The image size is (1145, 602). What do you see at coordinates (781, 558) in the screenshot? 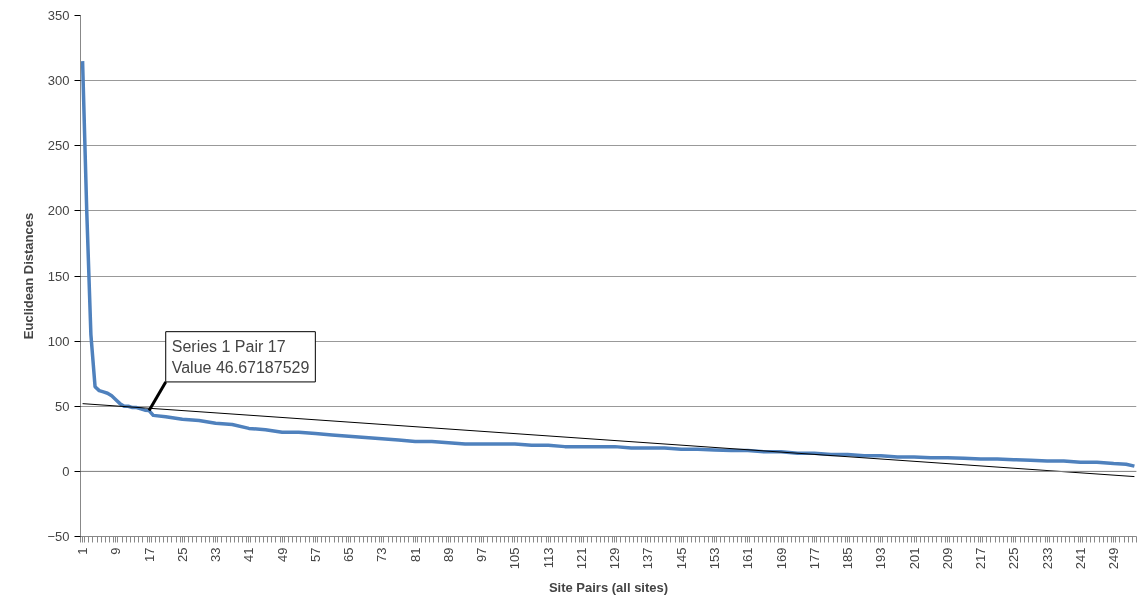
I see `x-tick-label: 169` at bounding box center [781, 558].